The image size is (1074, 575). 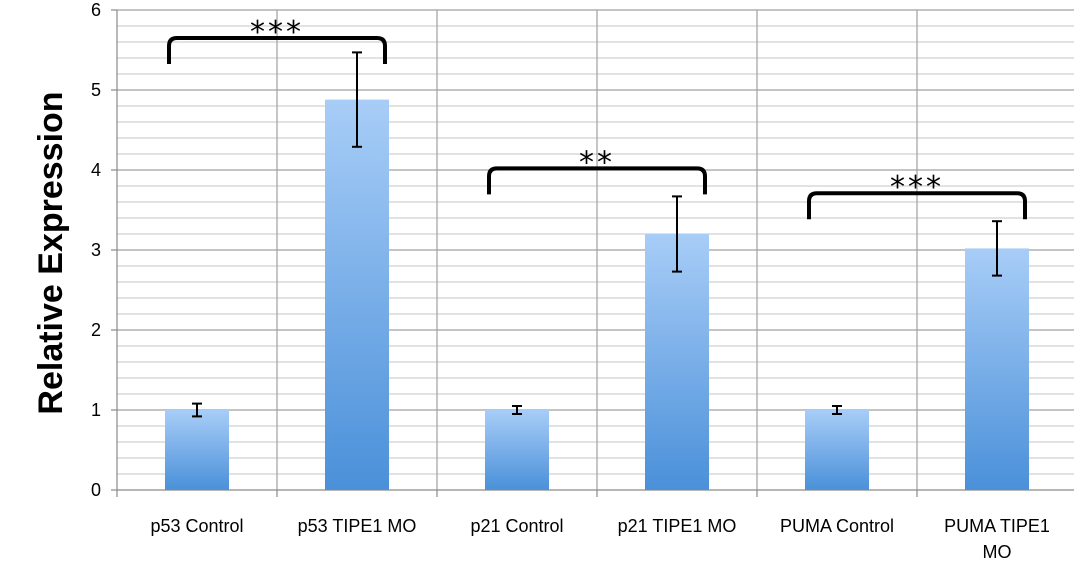 I want to click on y-tick-label: 5, so click(x=96, y=90).